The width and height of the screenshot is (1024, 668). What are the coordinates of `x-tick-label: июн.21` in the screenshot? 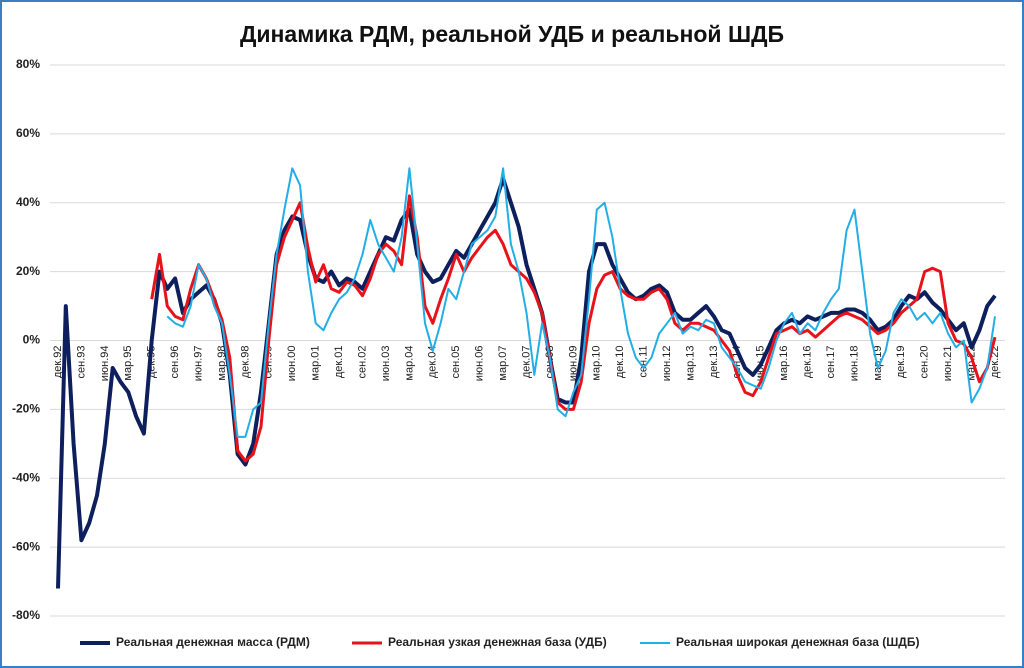 It's located at (948, 364).